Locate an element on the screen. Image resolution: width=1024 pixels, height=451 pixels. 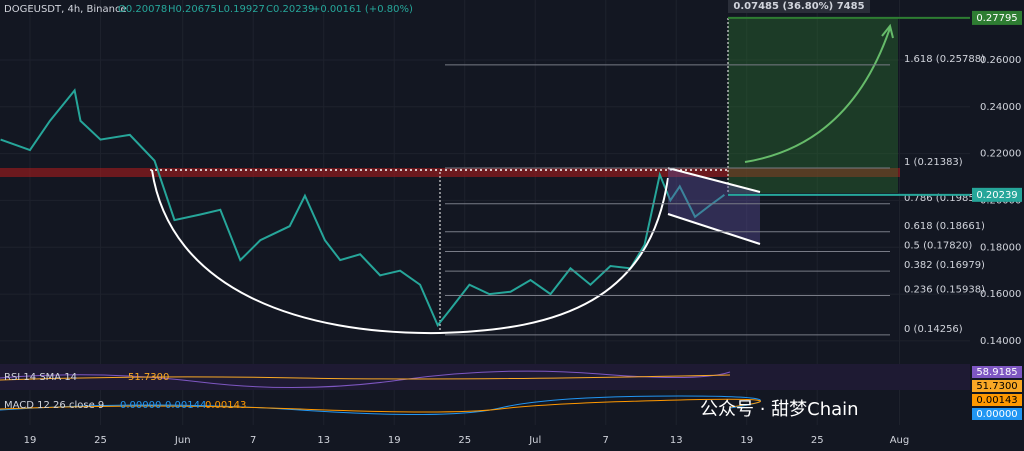
watermark: 公众号 · 甜梦Chain is located at coordinates (779, 409).